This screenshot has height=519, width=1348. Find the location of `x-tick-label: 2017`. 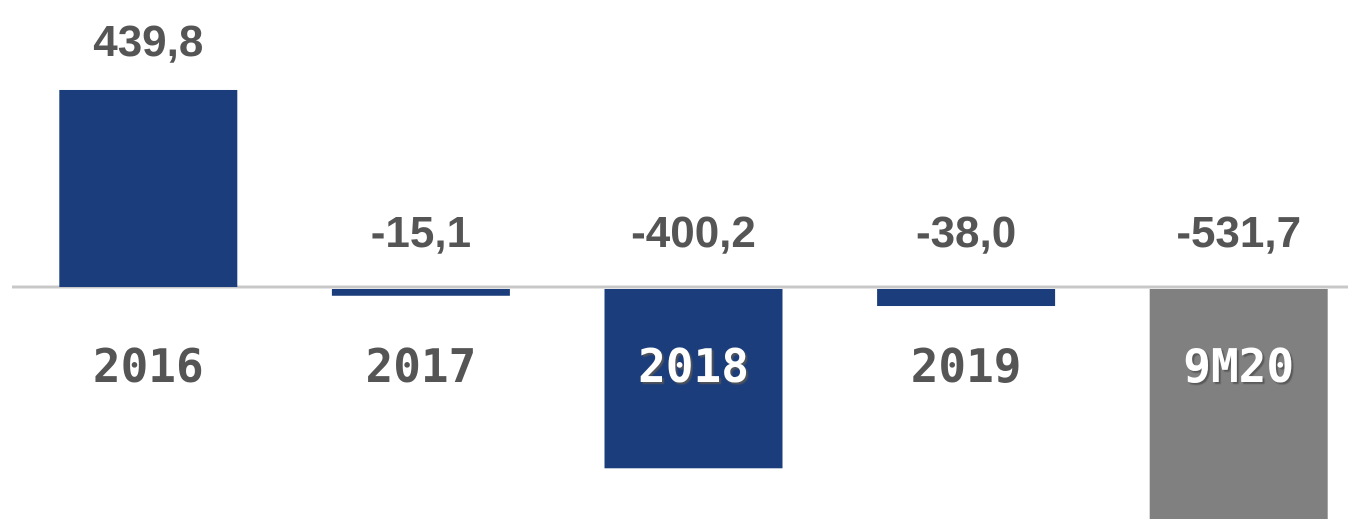

x-tick-label: 2017 is located at coordinates (421, 366).